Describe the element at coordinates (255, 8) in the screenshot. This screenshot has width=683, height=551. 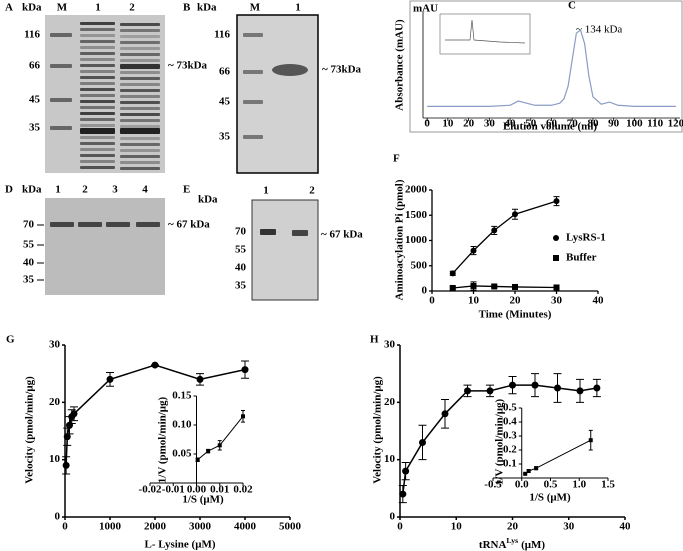
I see `lane-label: M` at that location.